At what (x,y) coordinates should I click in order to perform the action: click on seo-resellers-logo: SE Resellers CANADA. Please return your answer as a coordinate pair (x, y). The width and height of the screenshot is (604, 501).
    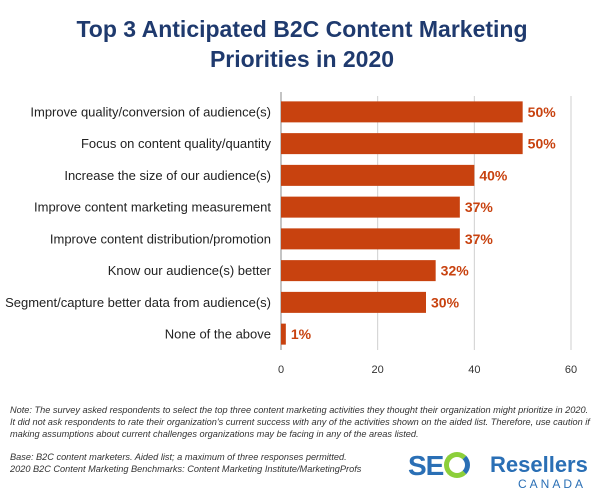
    Looking at the image, I should click on (503, 472).